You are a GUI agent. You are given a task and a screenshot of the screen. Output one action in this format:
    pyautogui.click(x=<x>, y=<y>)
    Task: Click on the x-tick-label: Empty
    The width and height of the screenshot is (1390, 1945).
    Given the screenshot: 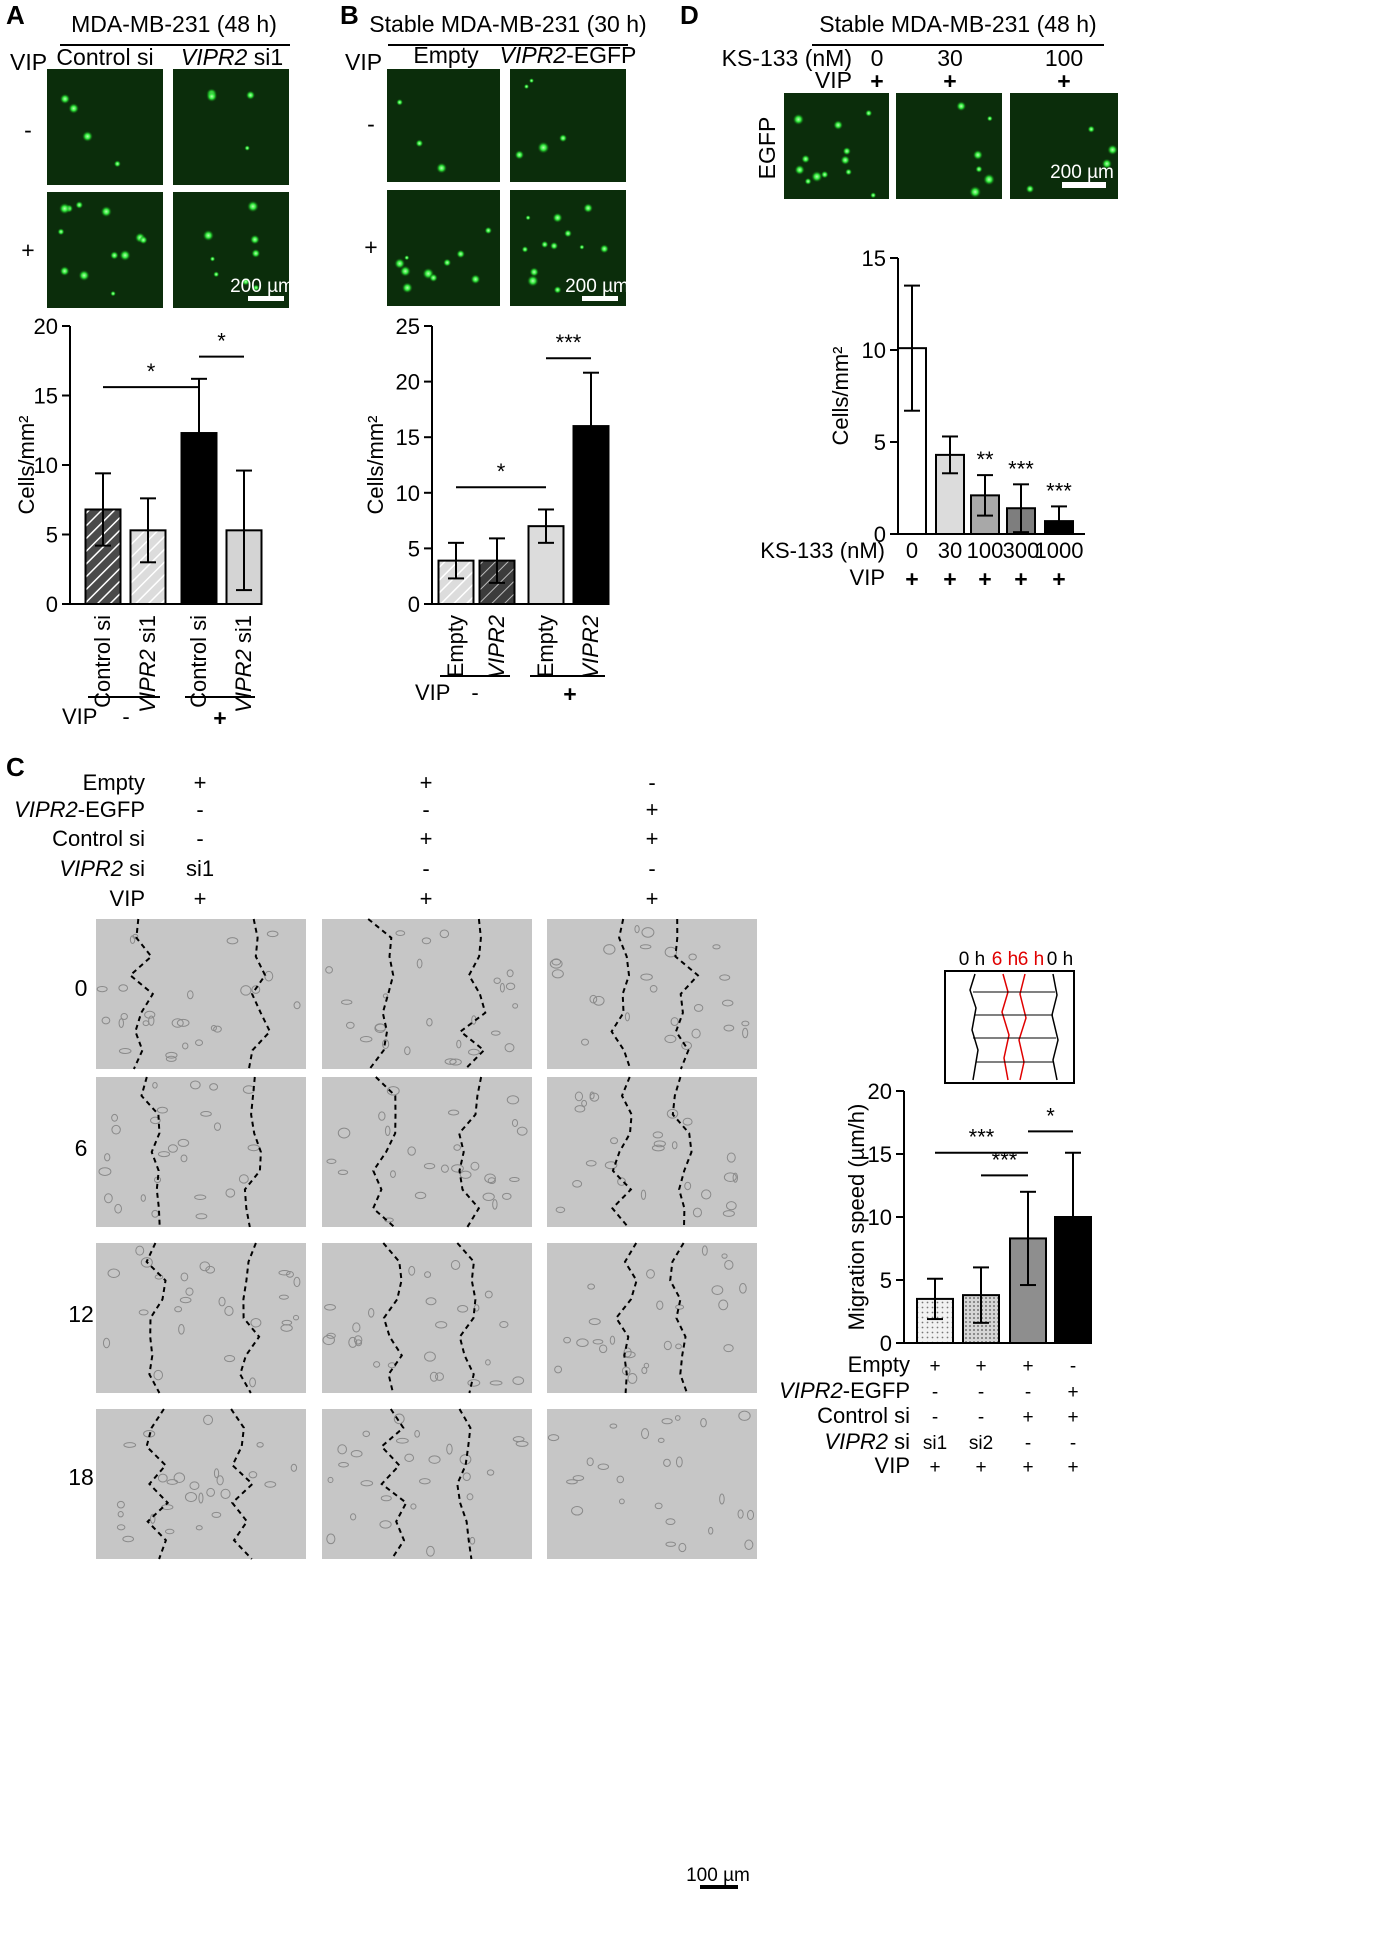 What is the action you would take?
    pyautogui.click(x=545, y=646)
    